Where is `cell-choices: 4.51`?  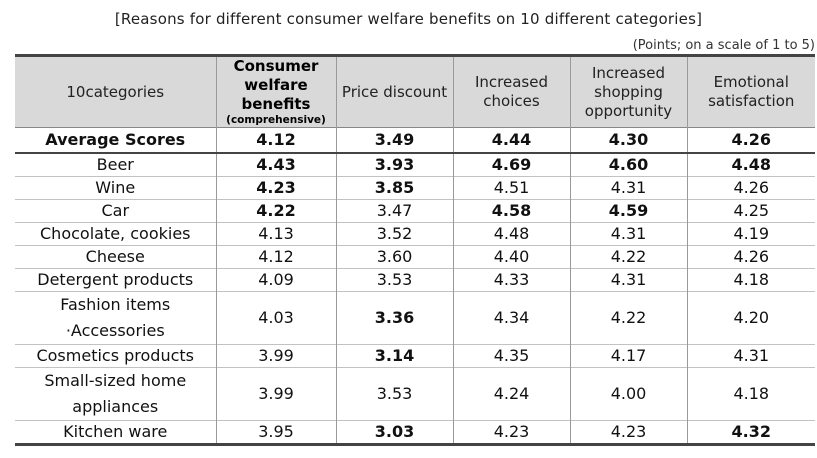
cell-choices: 4.51 is located at coordinates (511, 188).